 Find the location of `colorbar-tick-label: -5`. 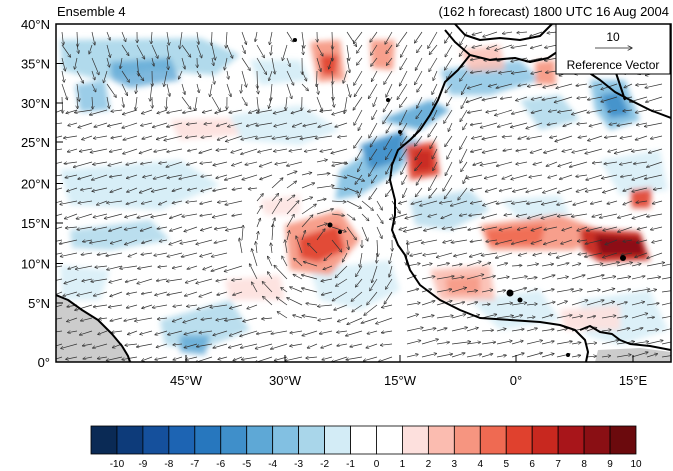

colorbar-tick-label: -5 is located at coordinates (246, 464).